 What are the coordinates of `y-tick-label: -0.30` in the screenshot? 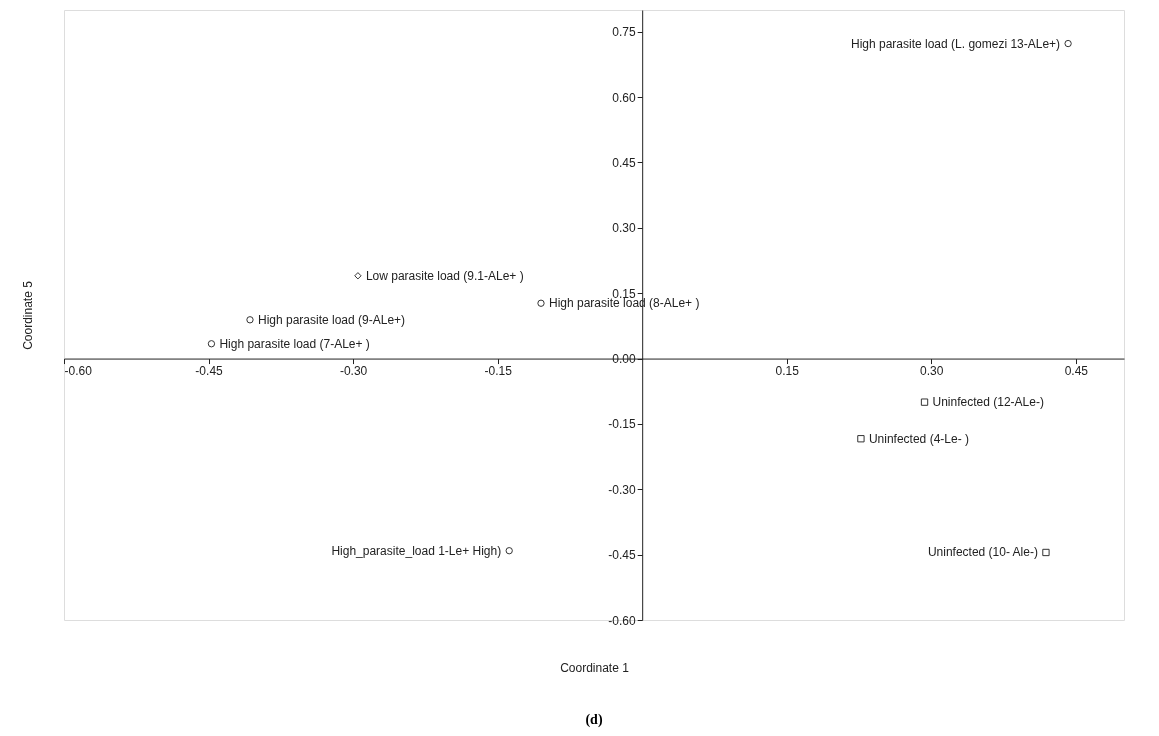 It's located at (622, 489).